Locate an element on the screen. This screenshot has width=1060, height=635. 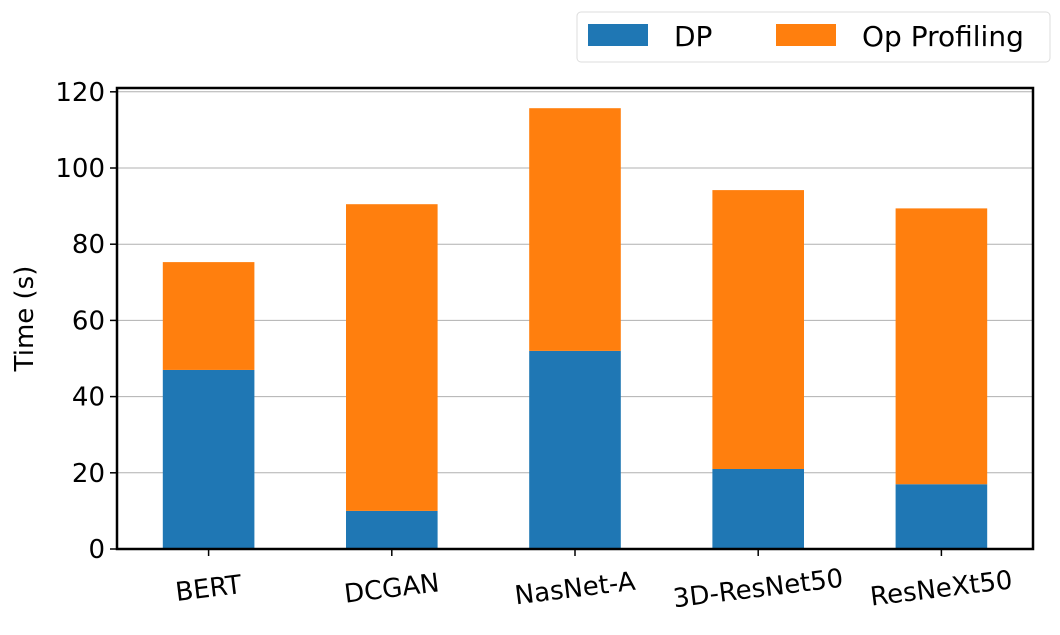
legend-label: DP is located at coordinates (693, 36).